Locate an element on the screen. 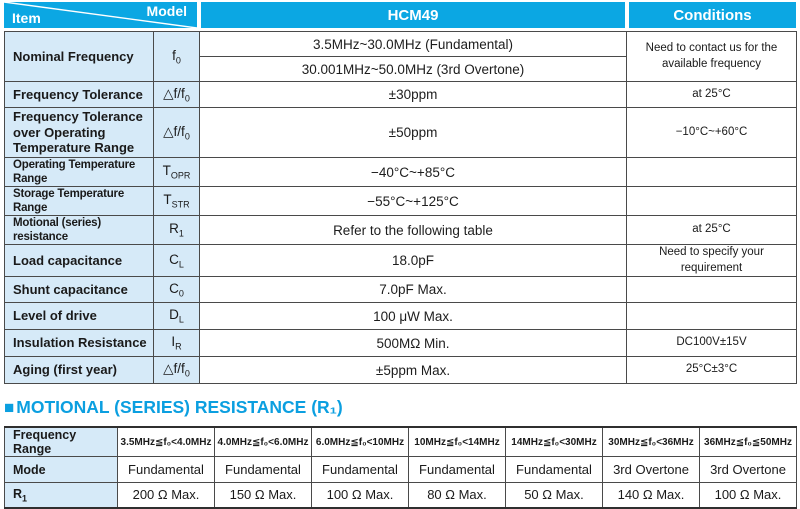 This screenshot has width=800, height=509. section-title: ■ MOTIONAL (SERIES) RESISTANCE (R₁) is located at coordinates (400, 407).